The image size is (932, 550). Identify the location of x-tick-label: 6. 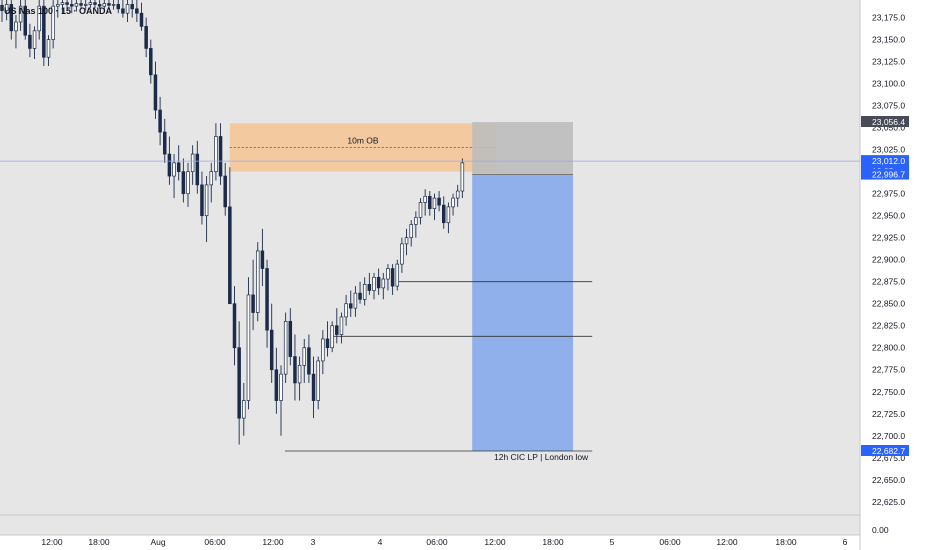
(845, 542).